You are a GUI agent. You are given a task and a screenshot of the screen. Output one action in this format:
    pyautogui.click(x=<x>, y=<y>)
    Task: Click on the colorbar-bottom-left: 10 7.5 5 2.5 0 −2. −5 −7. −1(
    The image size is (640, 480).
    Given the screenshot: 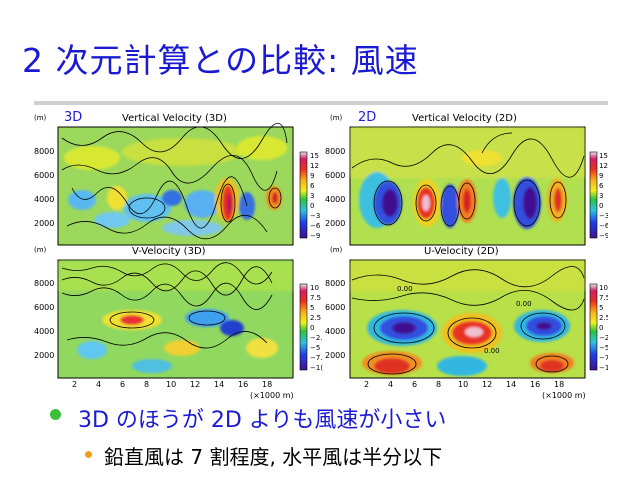 What is the action you would take?
    pyautogui.click(x=311, y=327)
    